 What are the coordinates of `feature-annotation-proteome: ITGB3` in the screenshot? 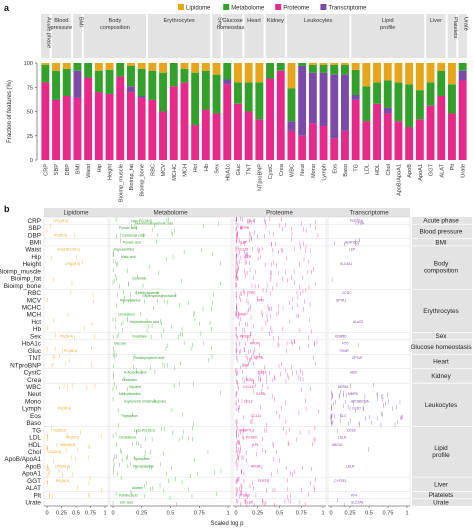 It's located at (245, 495).